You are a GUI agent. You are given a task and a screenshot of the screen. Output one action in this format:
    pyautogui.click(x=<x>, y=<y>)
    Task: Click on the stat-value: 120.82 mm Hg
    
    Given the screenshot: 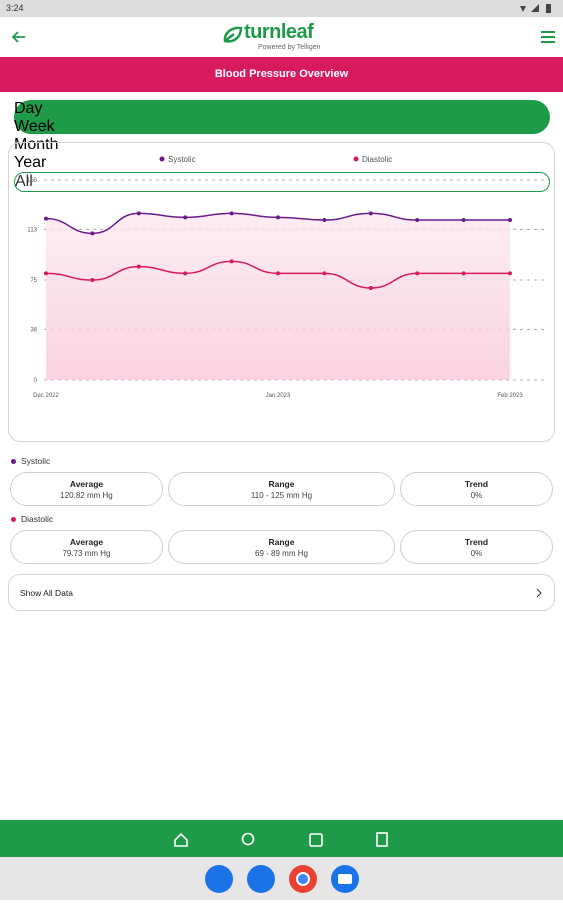 What is the action you would take?
    pyautogui.click(x=86, y=495)
    